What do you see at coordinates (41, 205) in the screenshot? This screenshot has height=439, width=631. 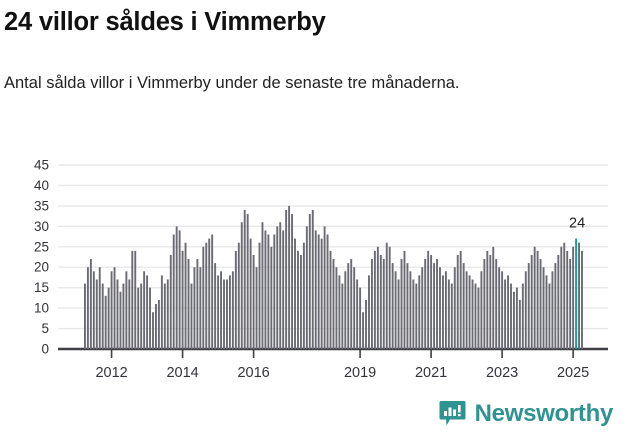 I see `y-axis-tick-label: 35` at bounding box center [41, 205].